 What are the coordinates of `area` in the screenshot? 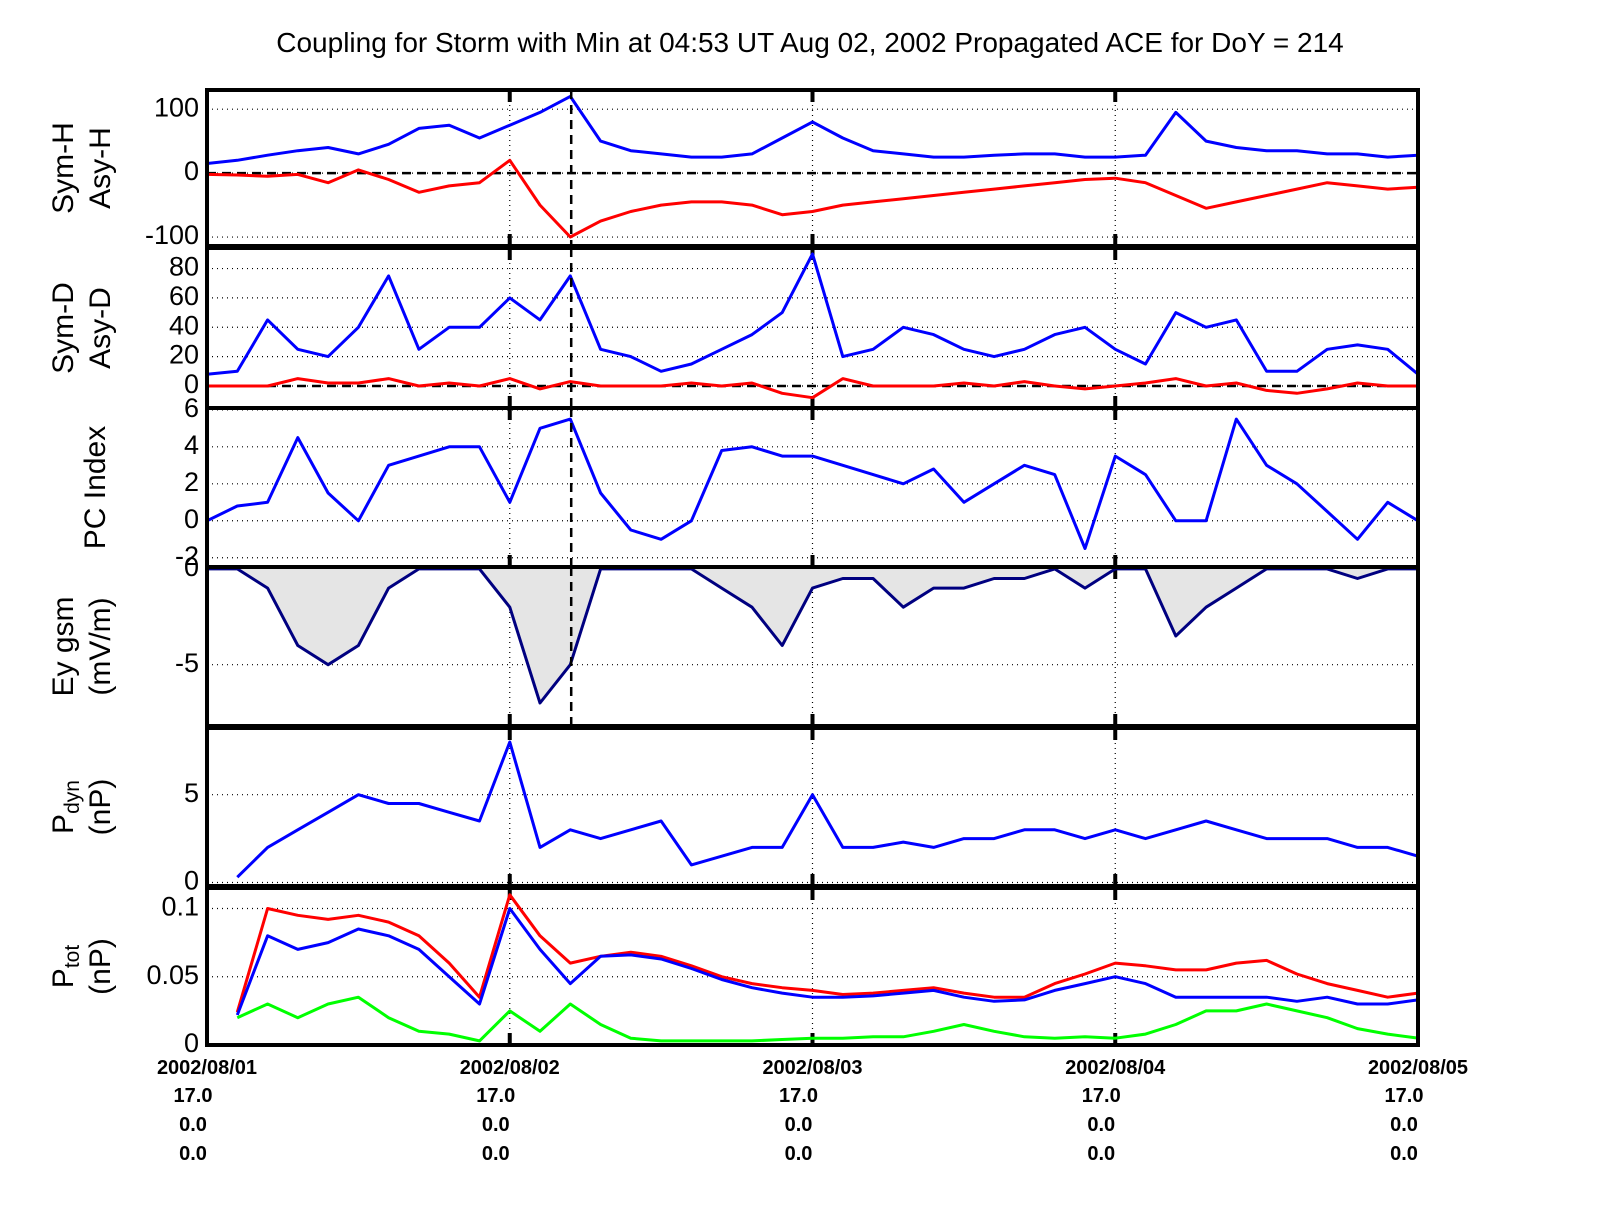 It's located at (812, 635).